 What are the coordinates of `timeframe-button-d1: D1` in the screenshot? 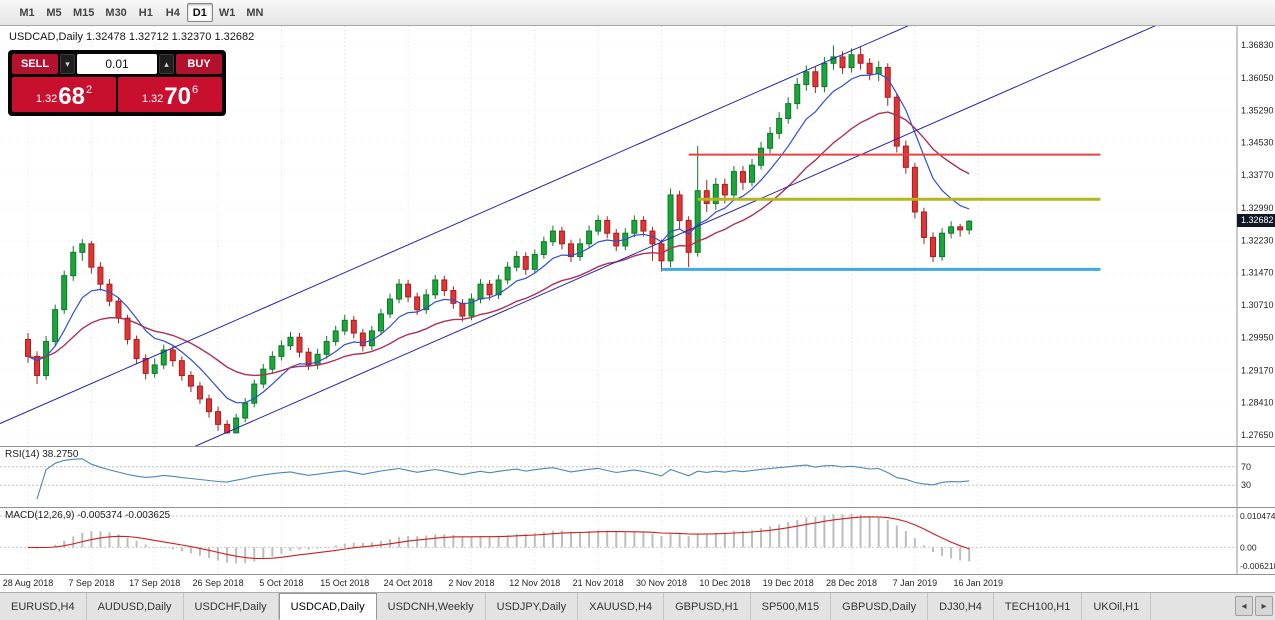 It's located at (199, 12).